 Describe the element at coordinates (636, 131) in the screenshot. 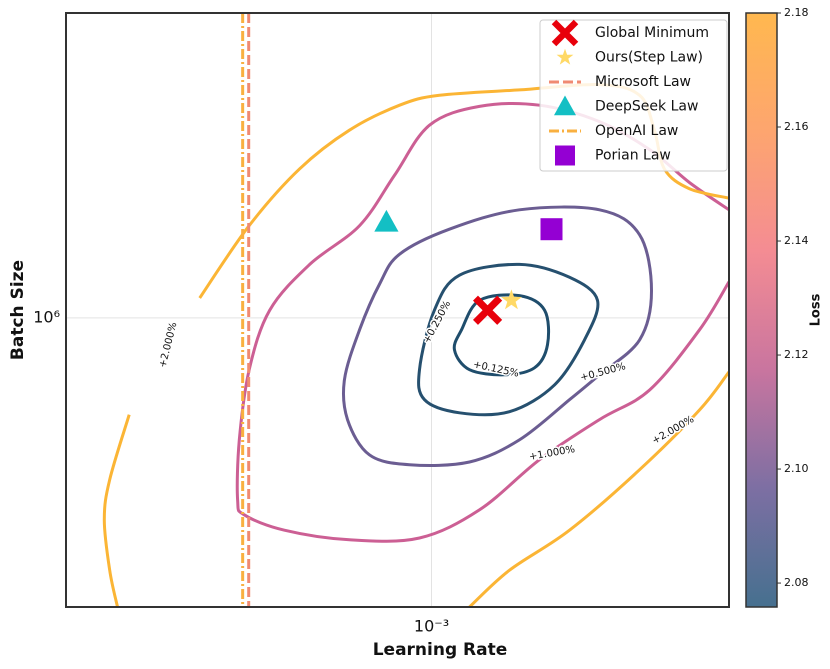

I see `legend-label: OpenAI Law` at that location.